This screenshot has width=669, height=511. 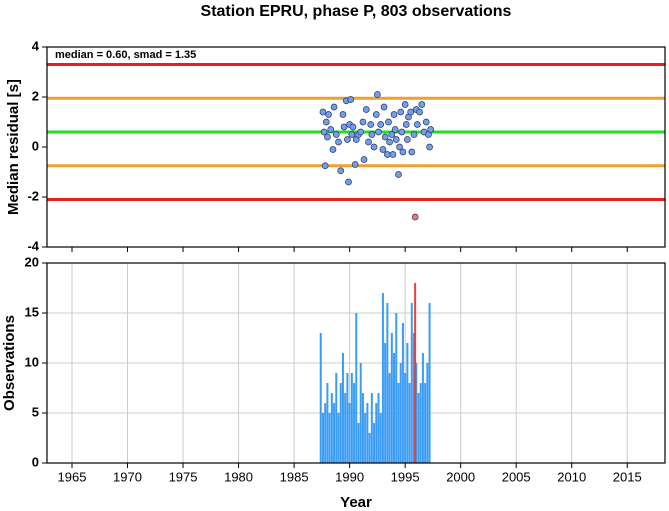 I want to click on y-tick-label: -4, so click(x=33, y=245).